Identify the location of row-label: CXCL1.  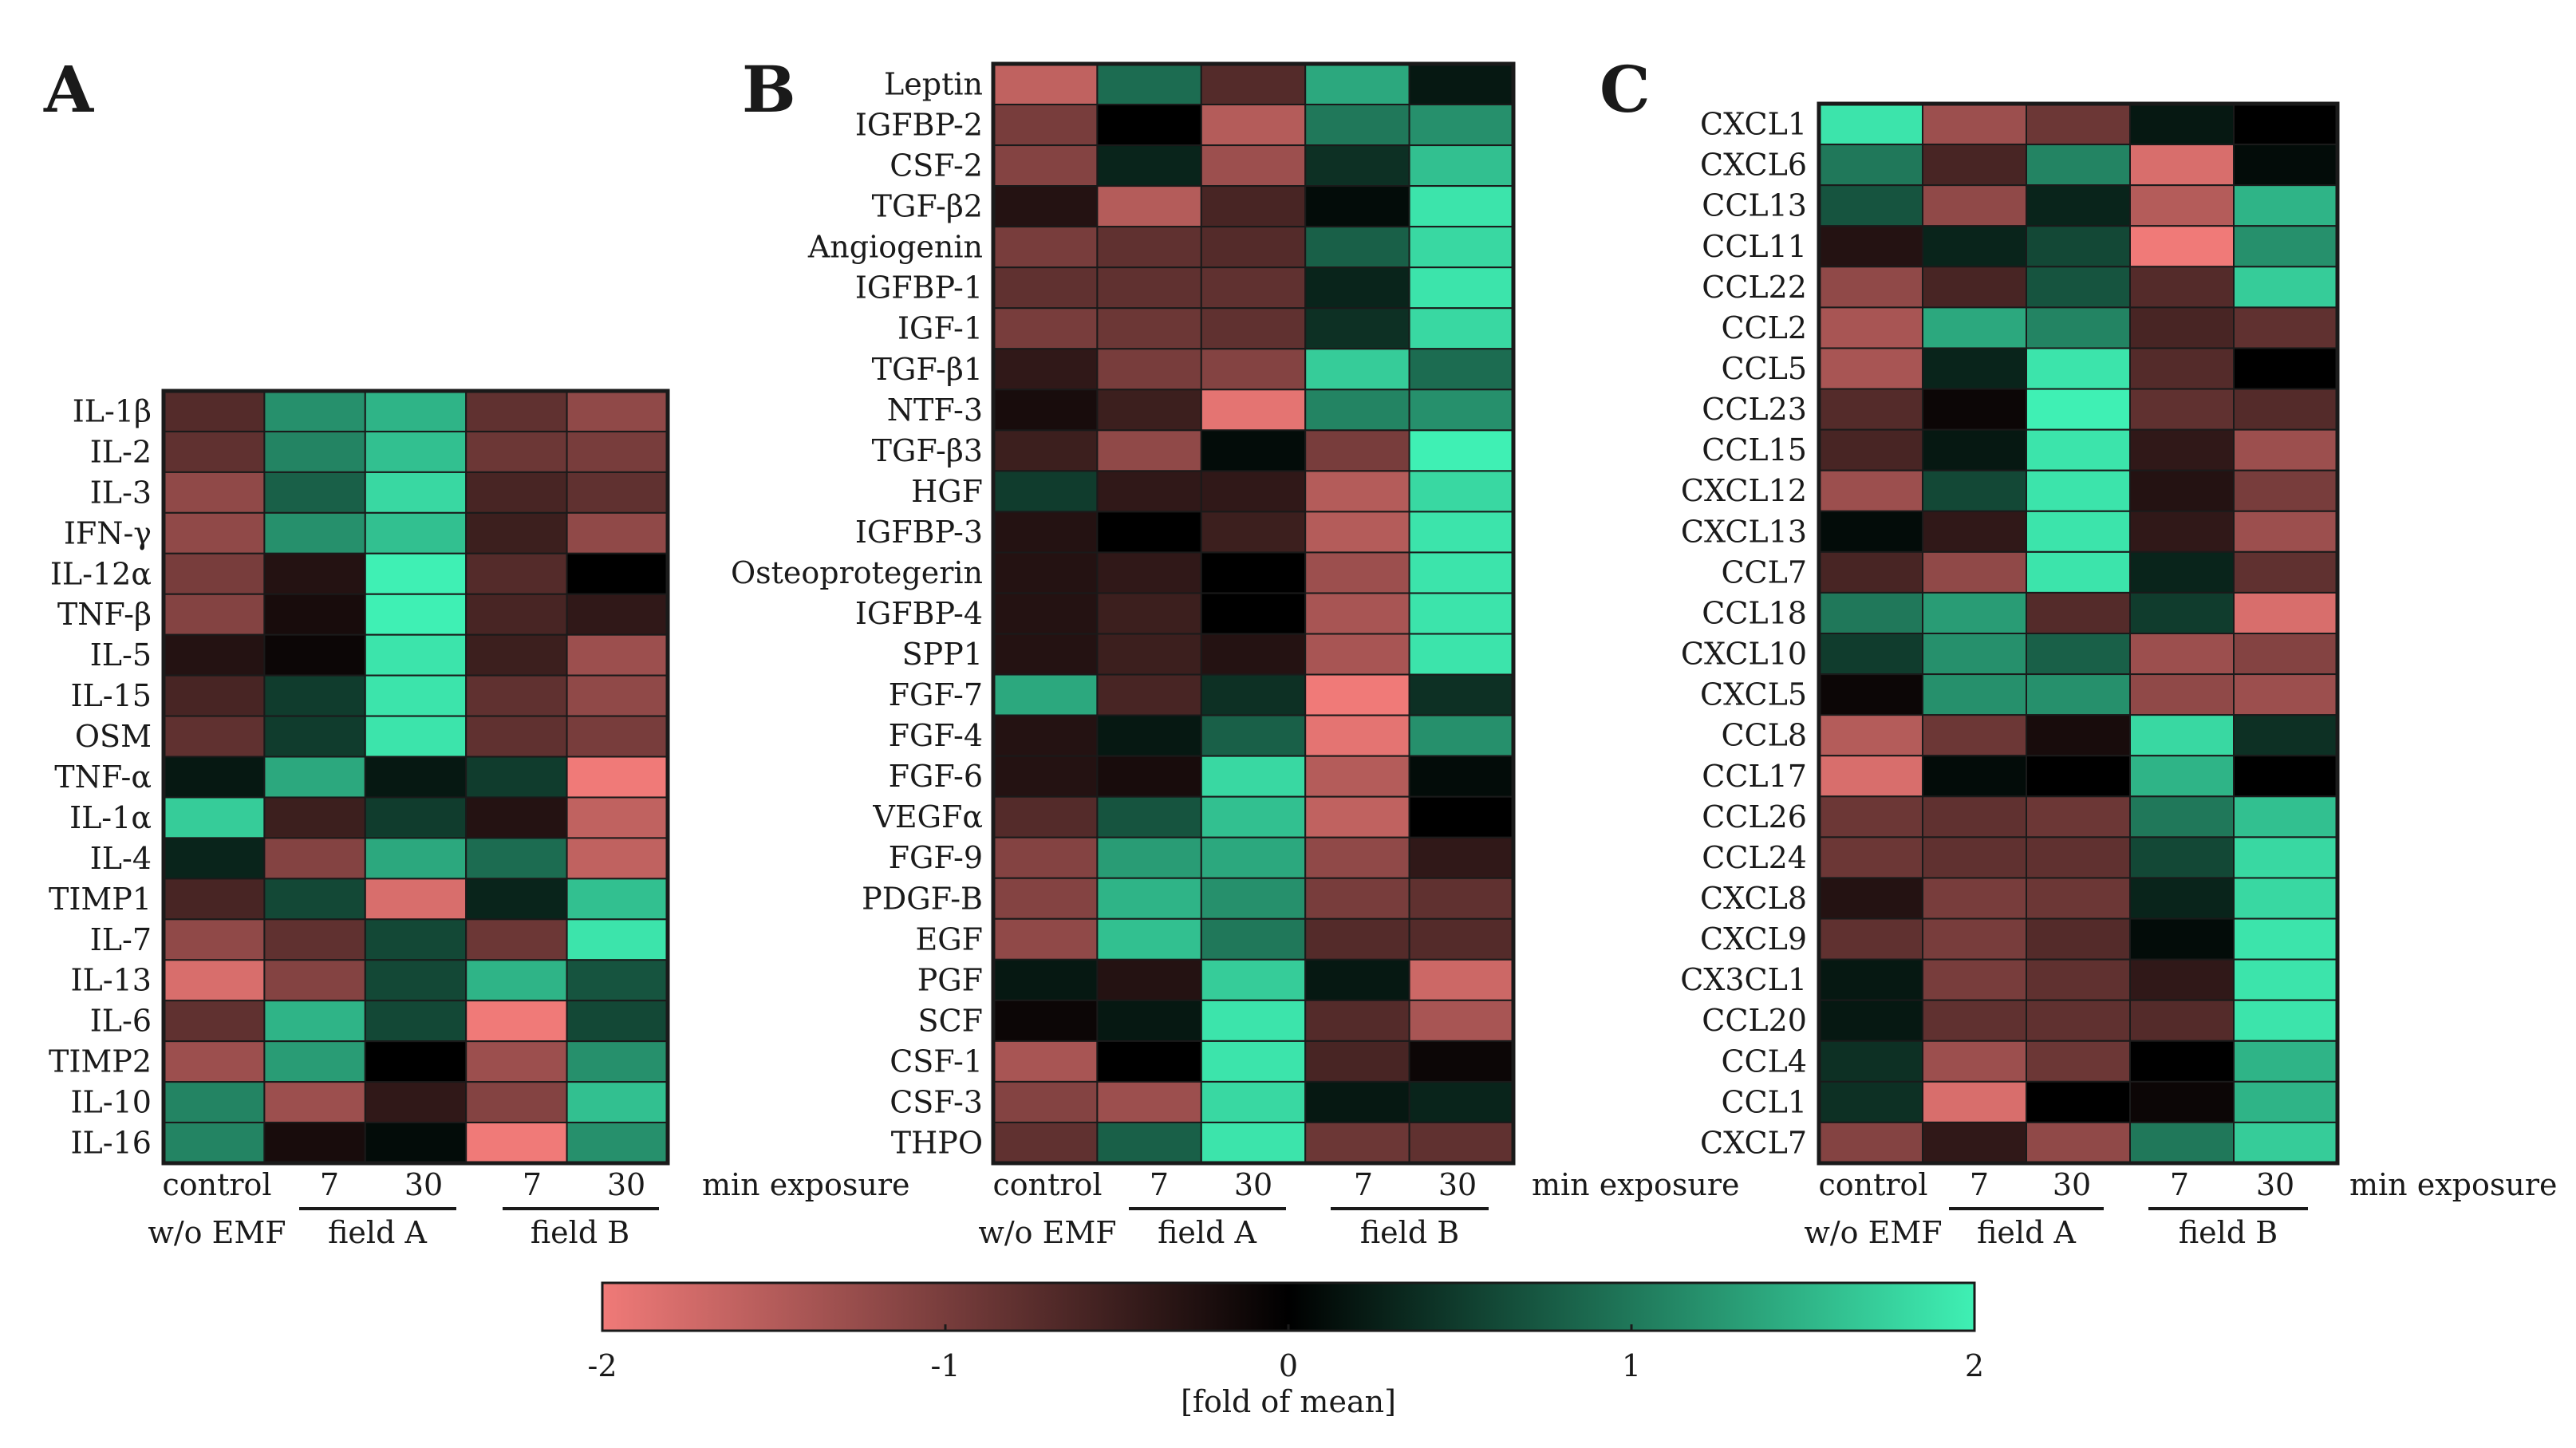
(1754, 125).